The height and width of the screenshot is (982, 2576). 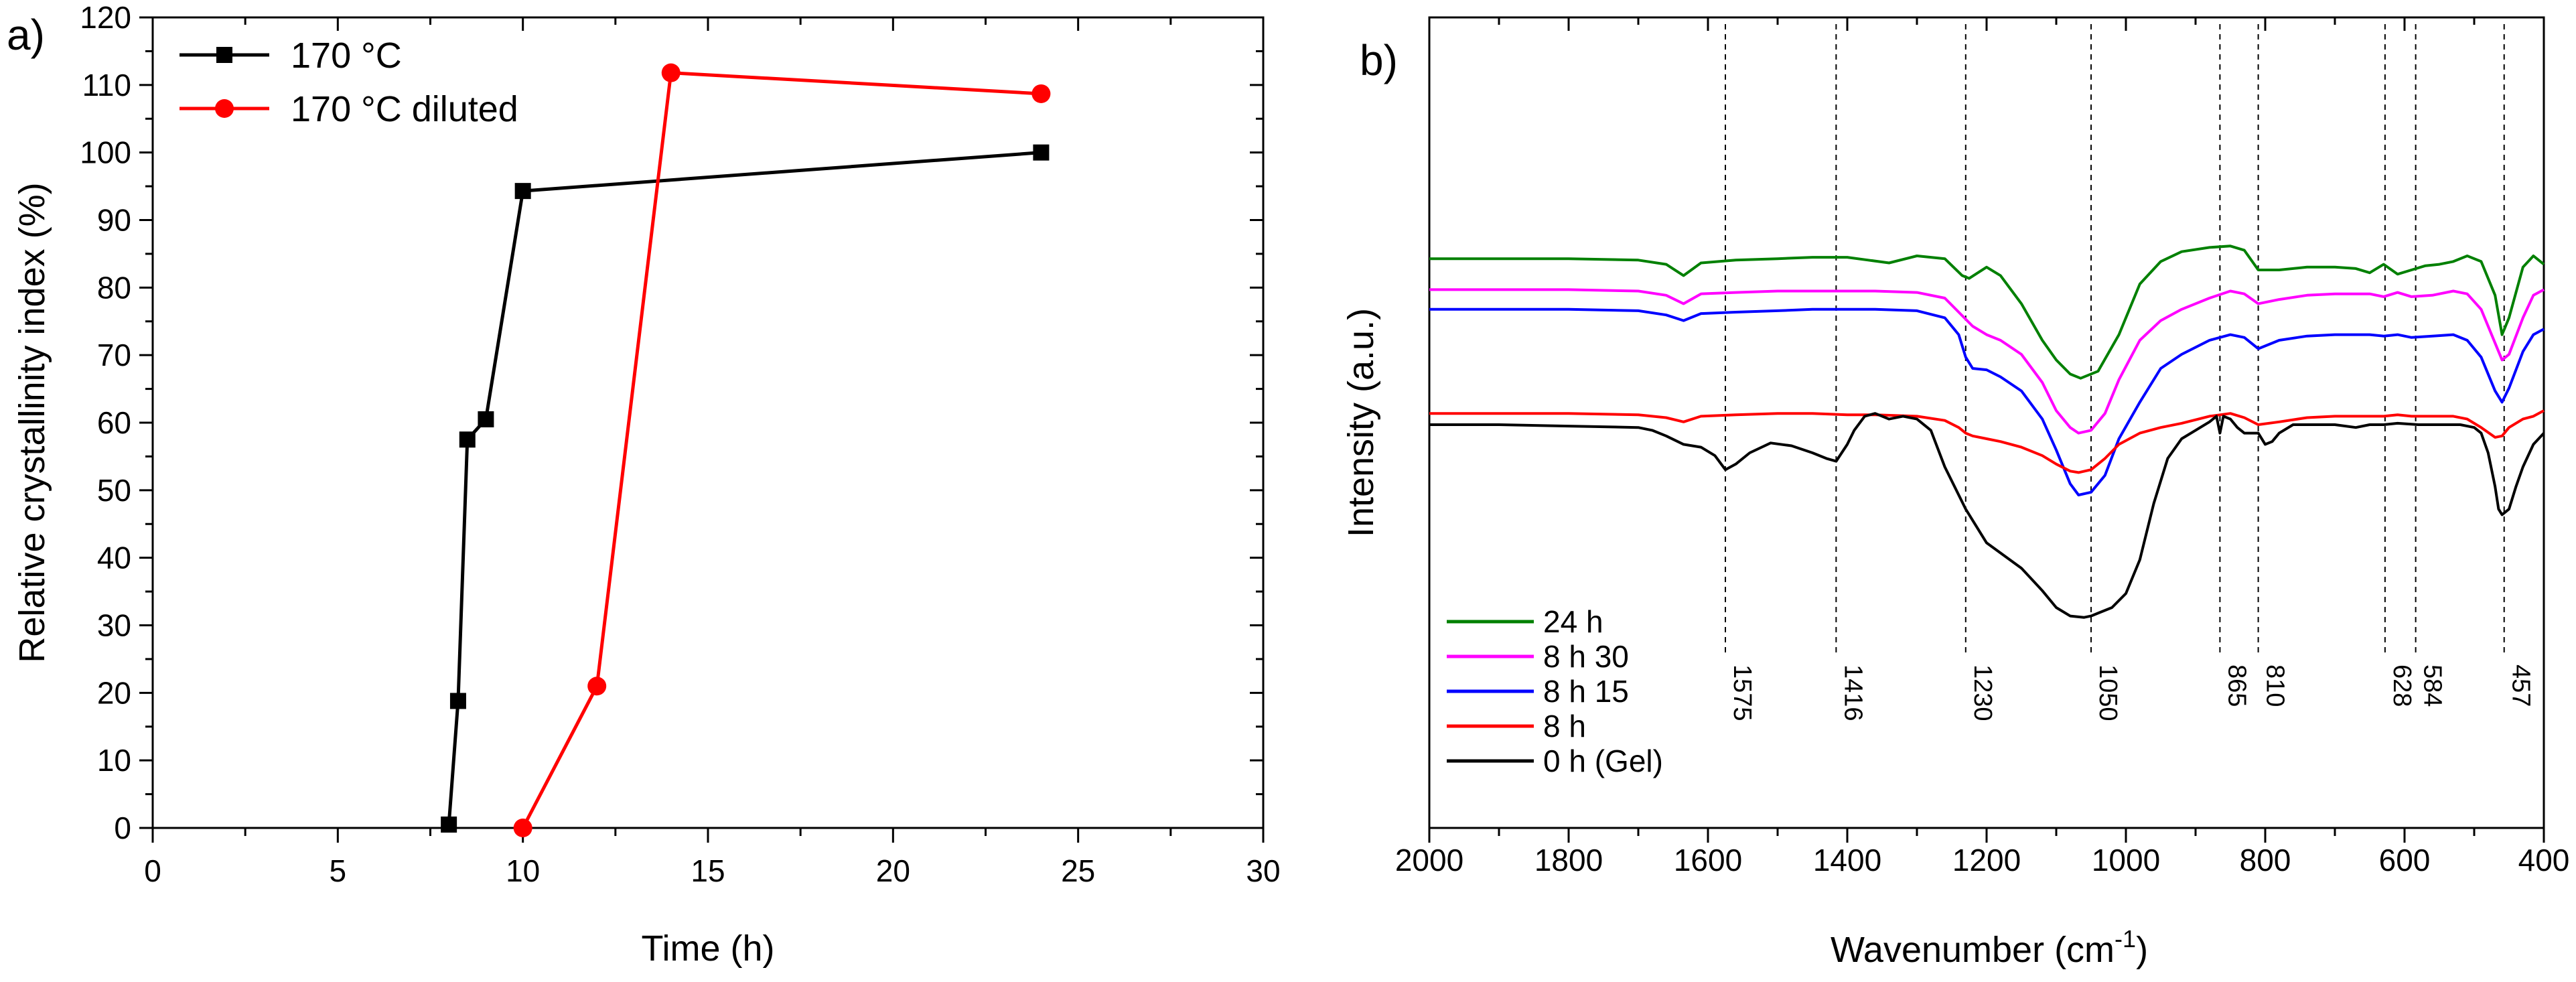 I want to click on legend-entry-170c: 170 °C, so click(x=291, y=56).